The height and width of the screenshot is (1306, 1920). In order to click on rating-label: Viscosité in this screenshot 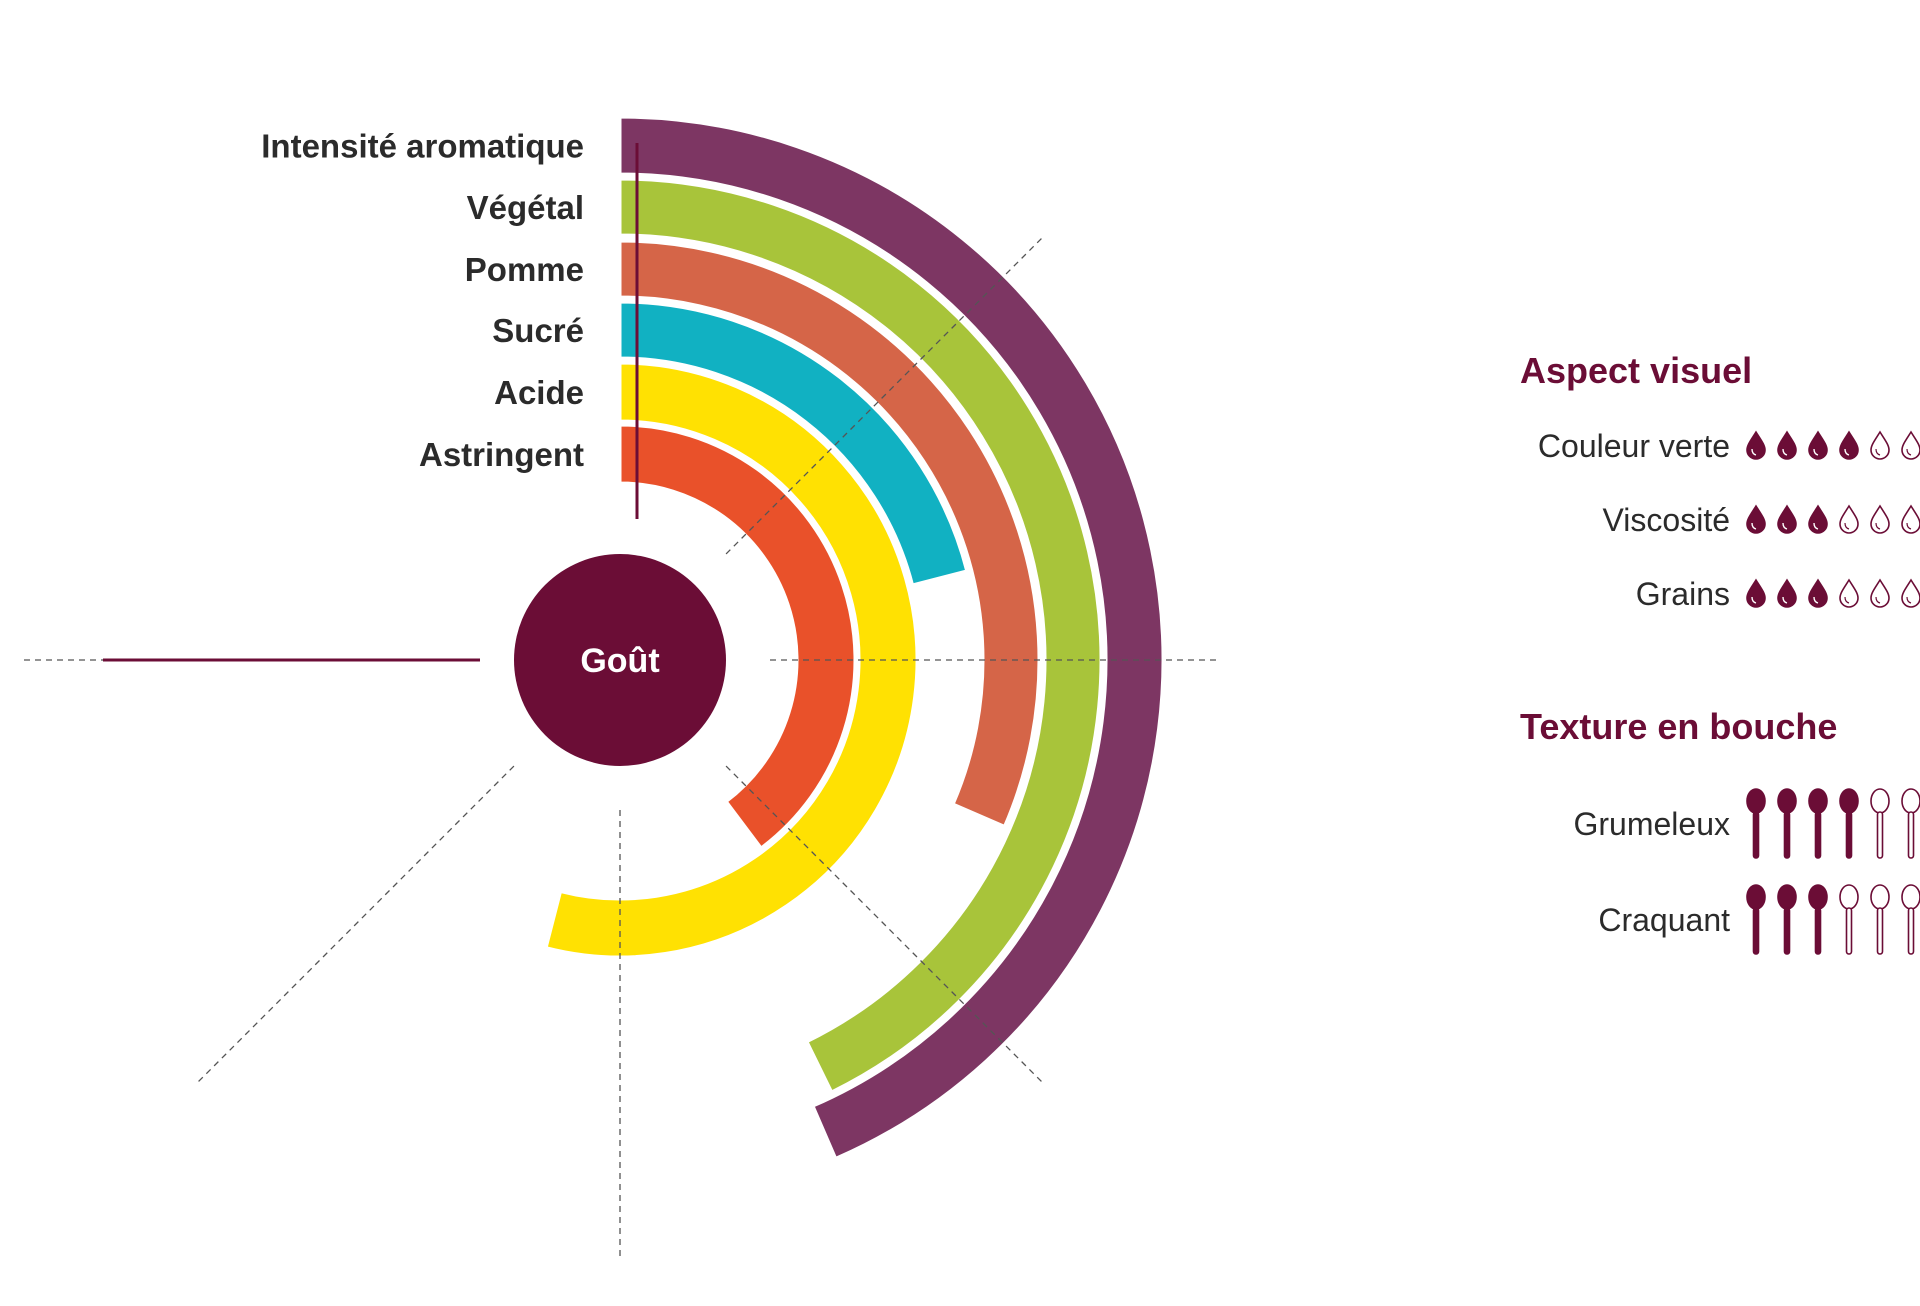, I will do `click(1666, 520)`.